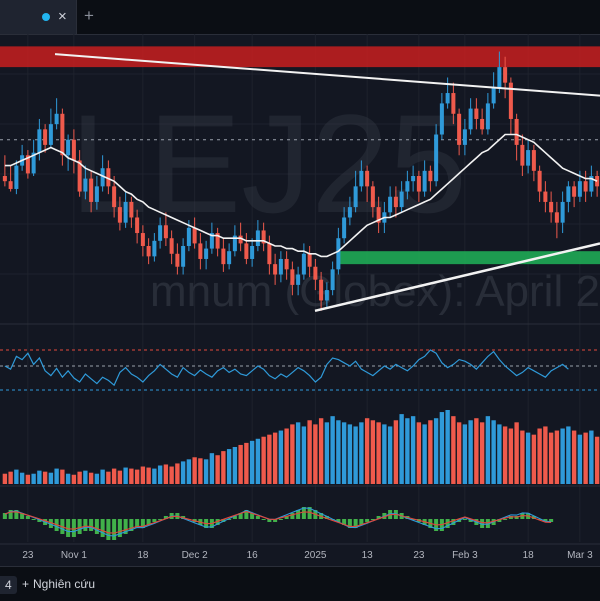 The image size is (600, 601). What do you see at coordinates (38, 17) in the screenshot?
I see `chart-tab: ×` at bounding box center [38, 17].